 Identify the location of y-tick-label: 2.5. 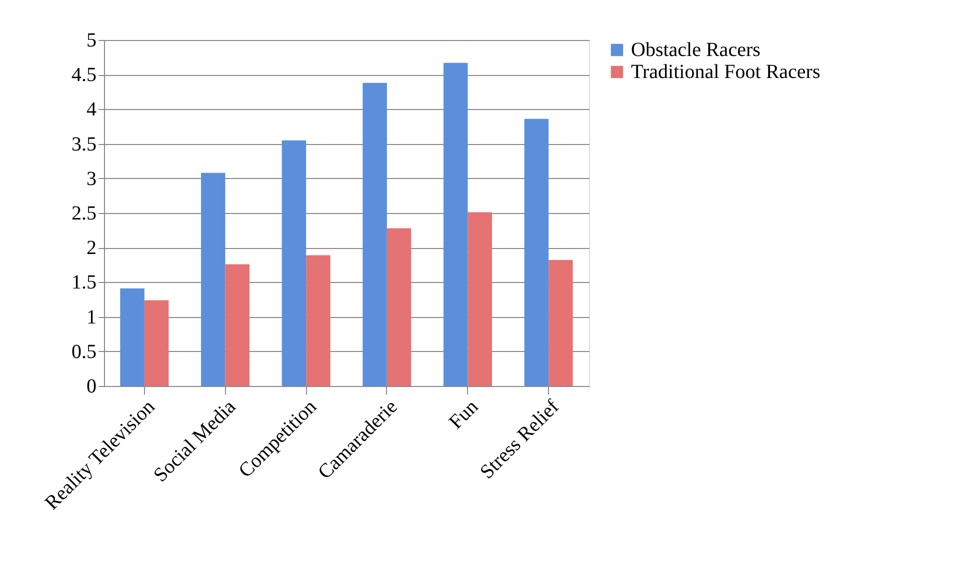
(84, 213).